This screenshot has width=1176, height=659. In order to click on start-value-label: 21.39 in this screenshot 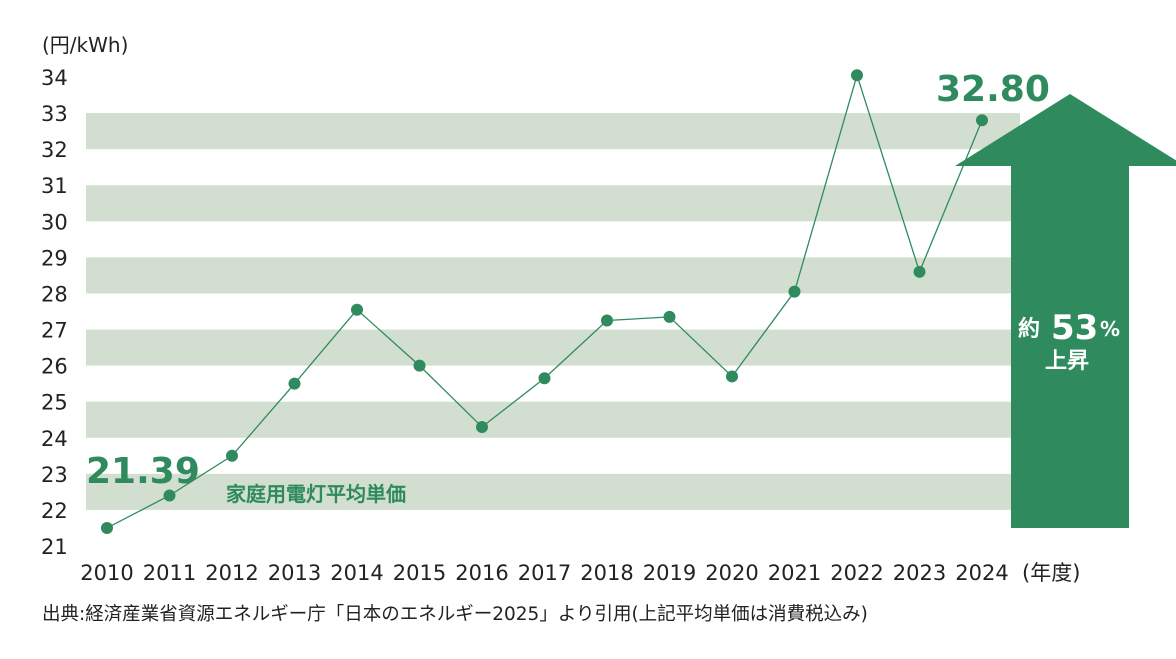, I will do `click(143, 471)`.